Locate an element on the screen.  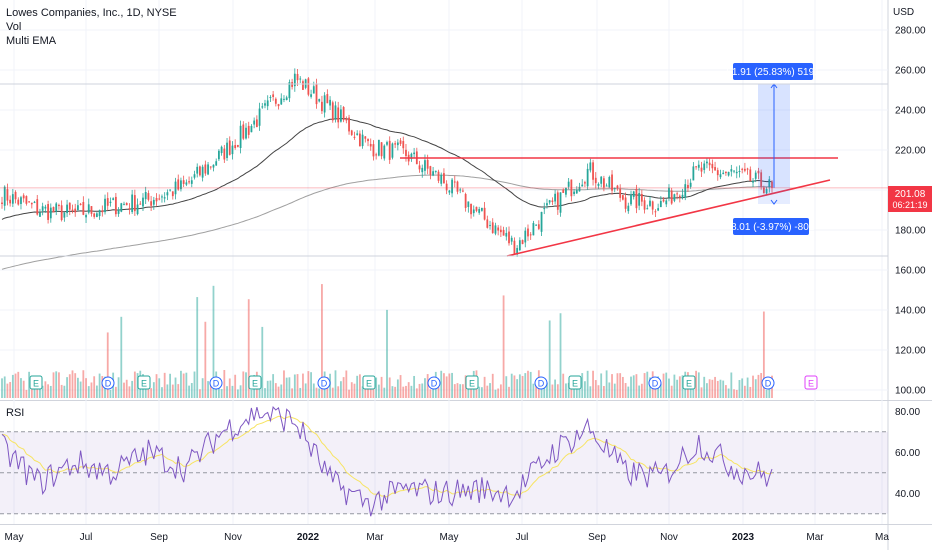
measure-down-label: -8.01 (-3.97%) -801 is located at coordinates (771, 226).